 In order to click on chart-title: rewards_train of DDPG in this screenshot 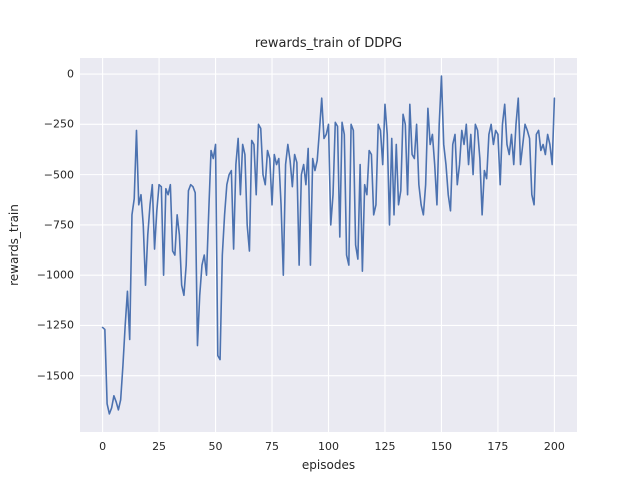, I will do `click(328, 43)`.